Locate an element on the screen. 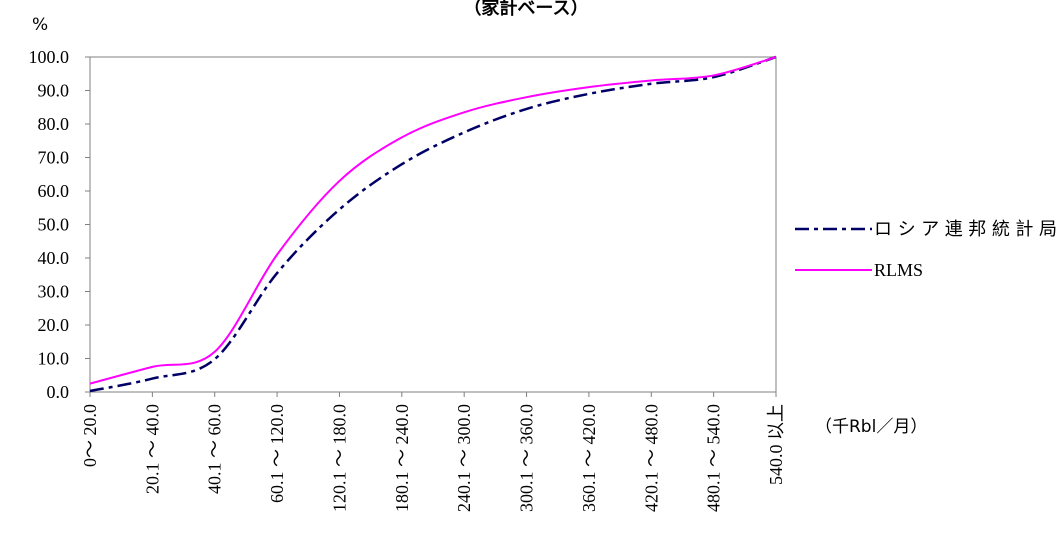 This screenshot has width=1061, height=557. legend: ロシア連邦統計局 RLMS is located at coordinates (926, 249).